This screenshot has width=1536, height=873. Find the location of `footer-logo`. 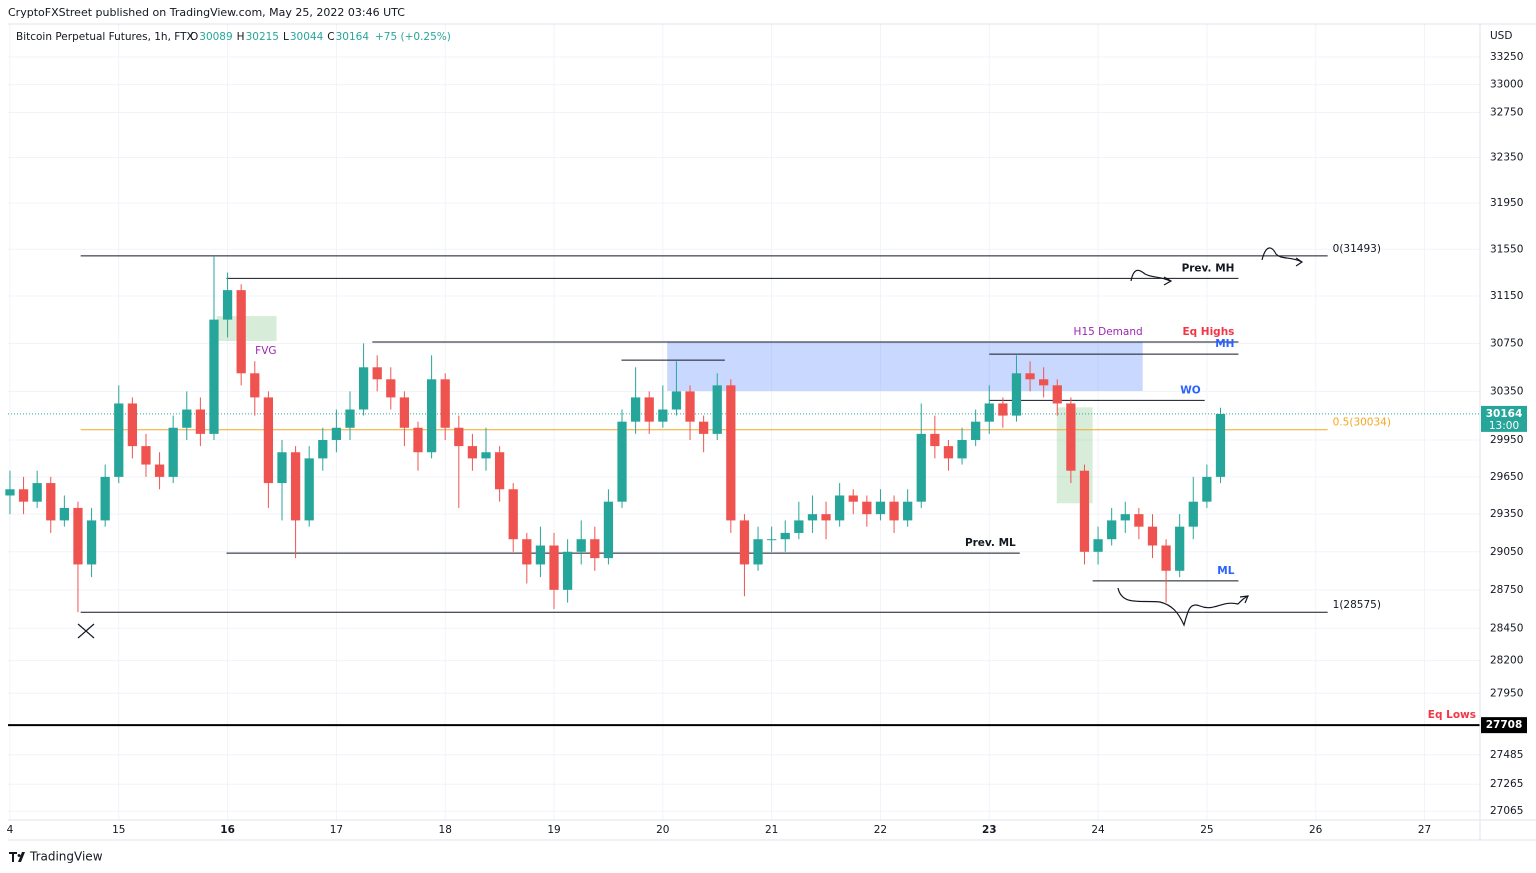

footer-logo is located at coordinates (17, 857).